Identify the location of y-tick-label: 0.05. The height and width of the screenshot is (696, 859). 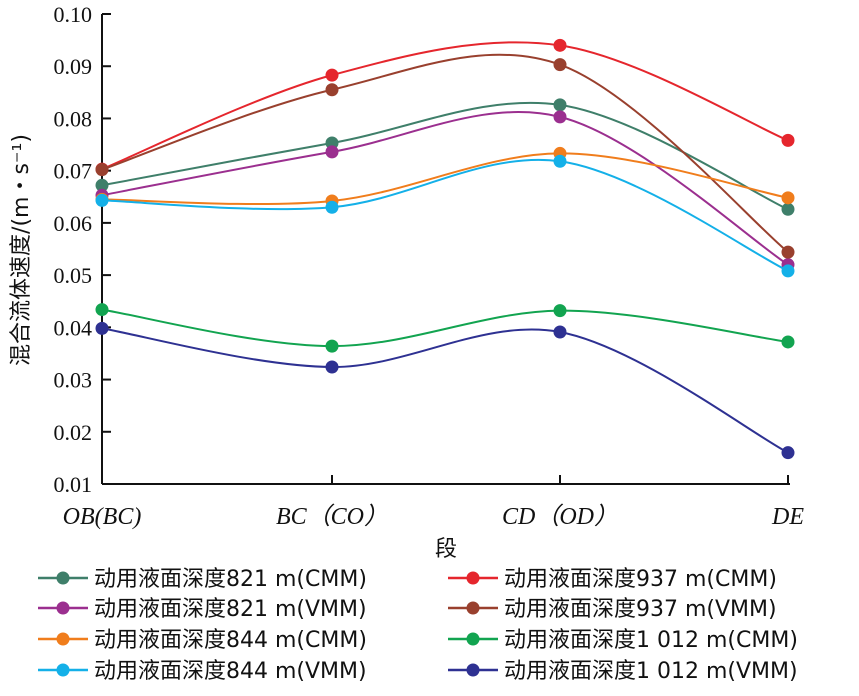
(73, 275).